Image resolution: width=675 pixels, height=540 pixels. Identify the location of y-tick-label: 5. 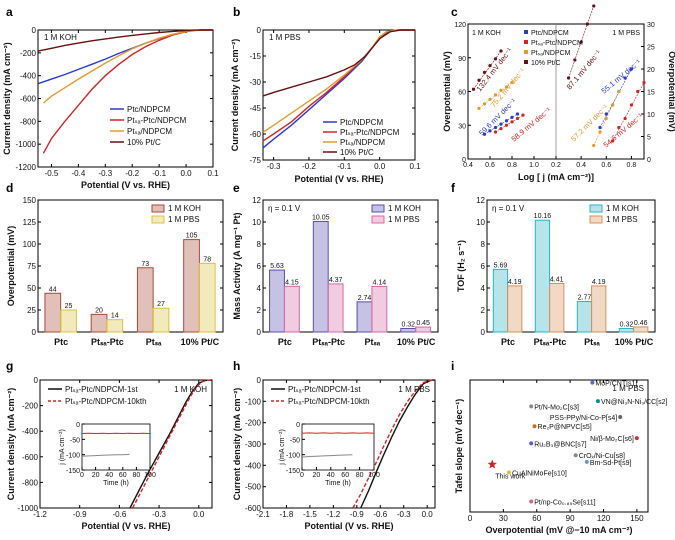
(649, 138).